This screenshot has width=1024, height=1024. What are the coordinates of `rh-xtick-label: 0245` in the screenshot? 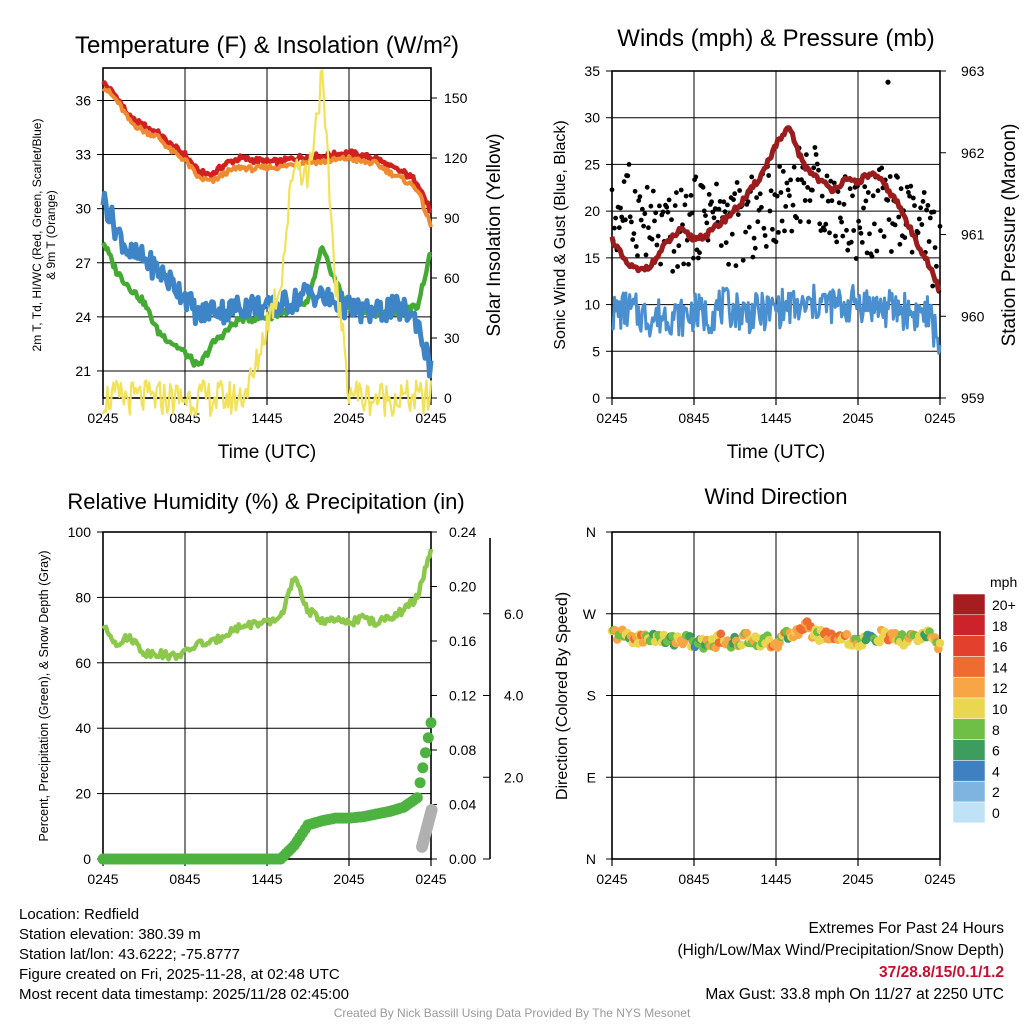 It's located at (430, 879).